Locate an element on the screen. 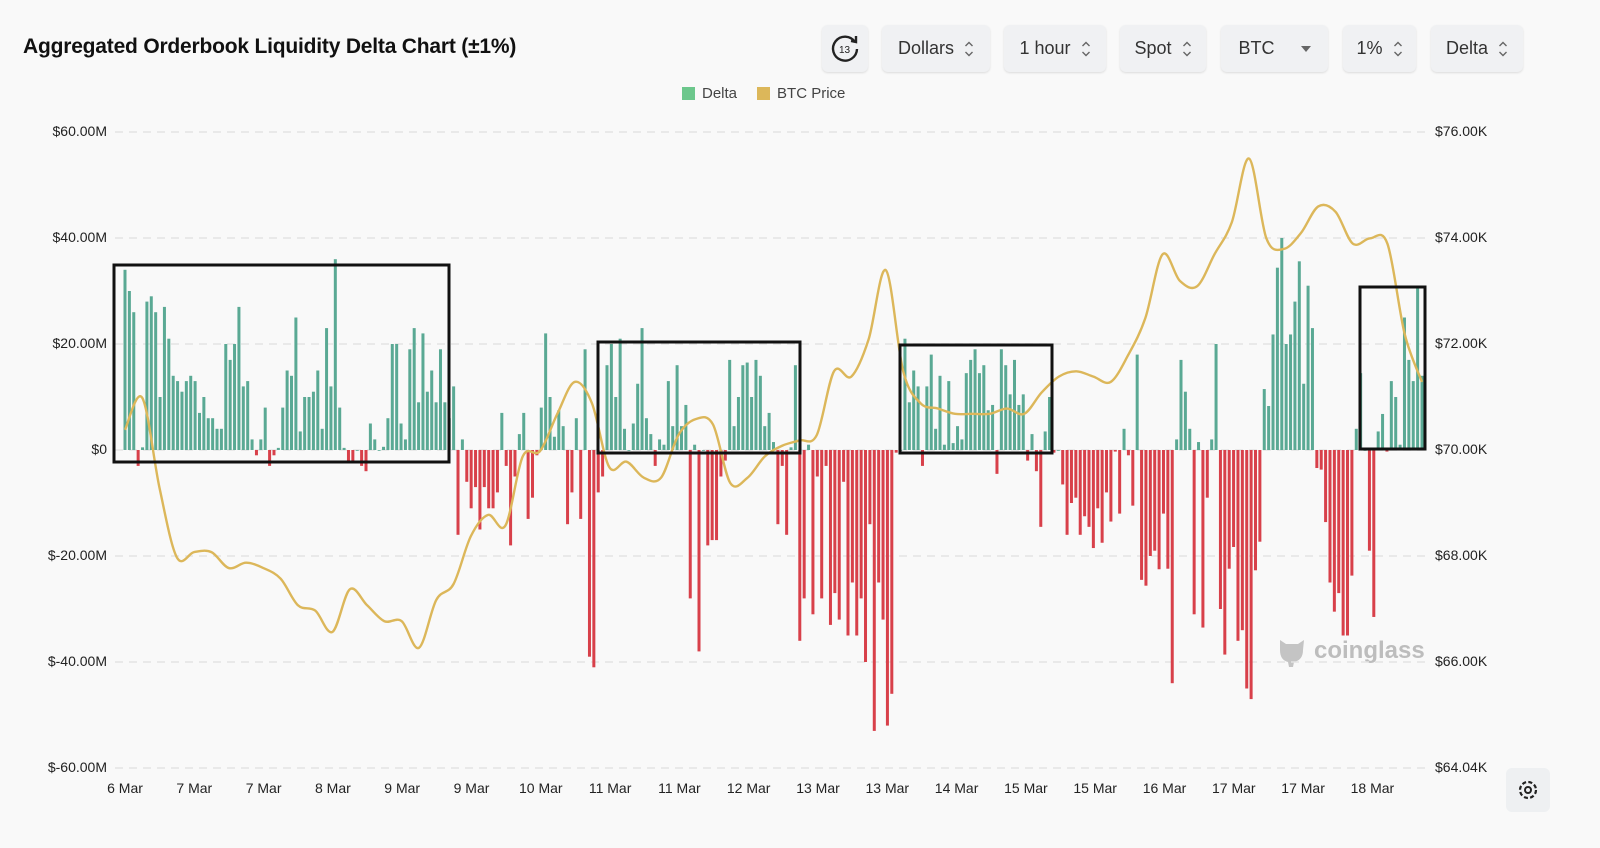  legend-item-price: BTC Price is located at coordinates (801, 93).